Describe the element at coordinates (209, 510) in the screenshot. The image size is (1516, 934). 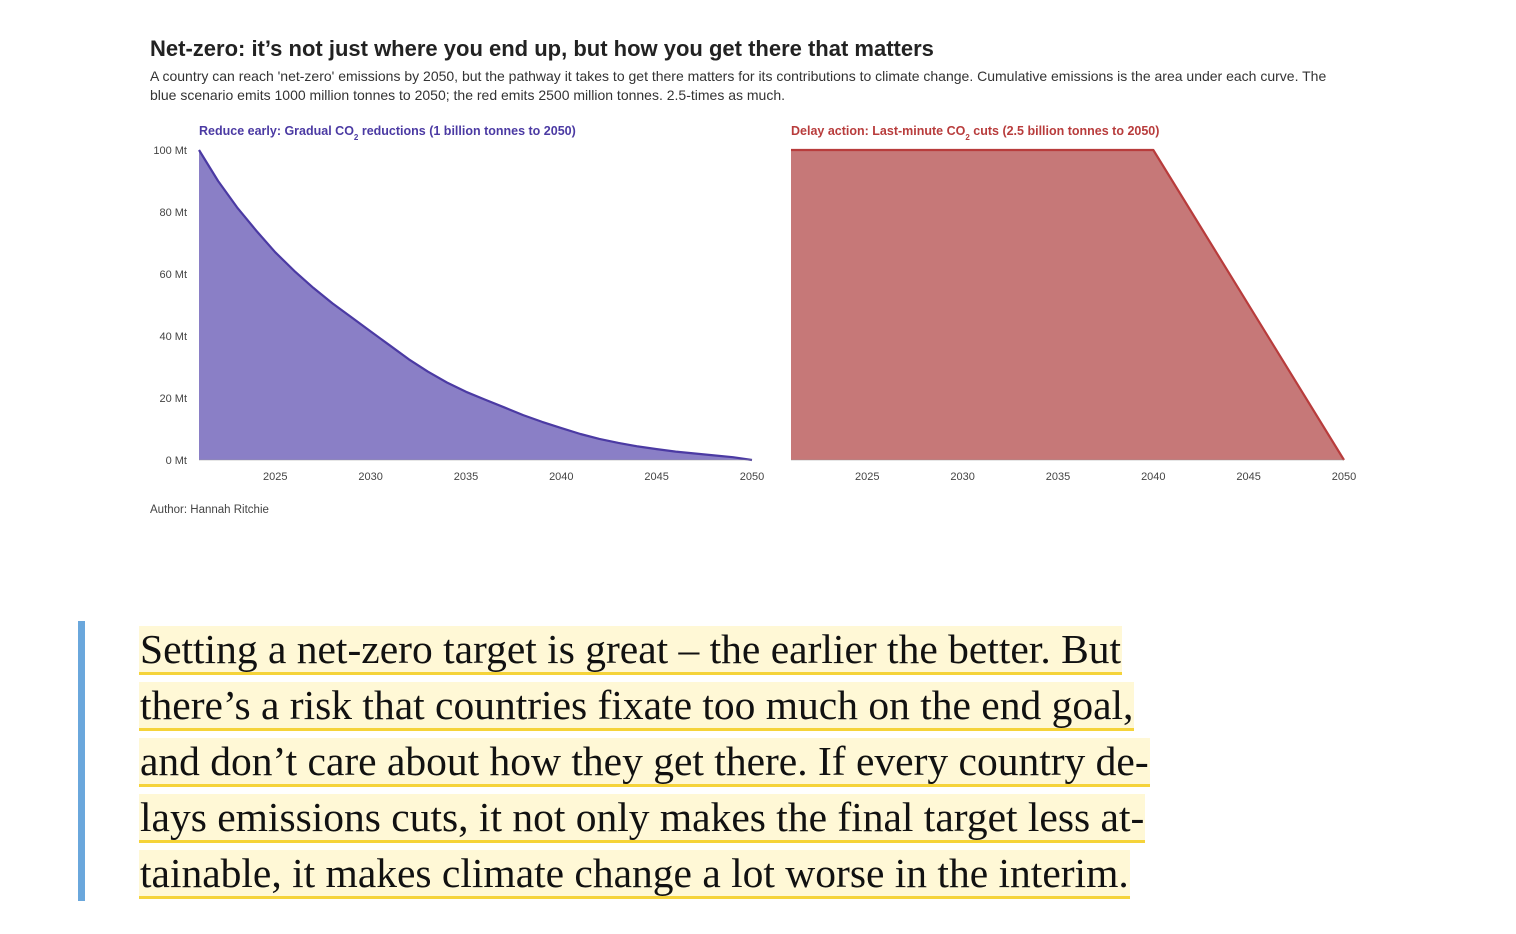
I see `author-credit: Author: Hannah Ritchie` at that location.